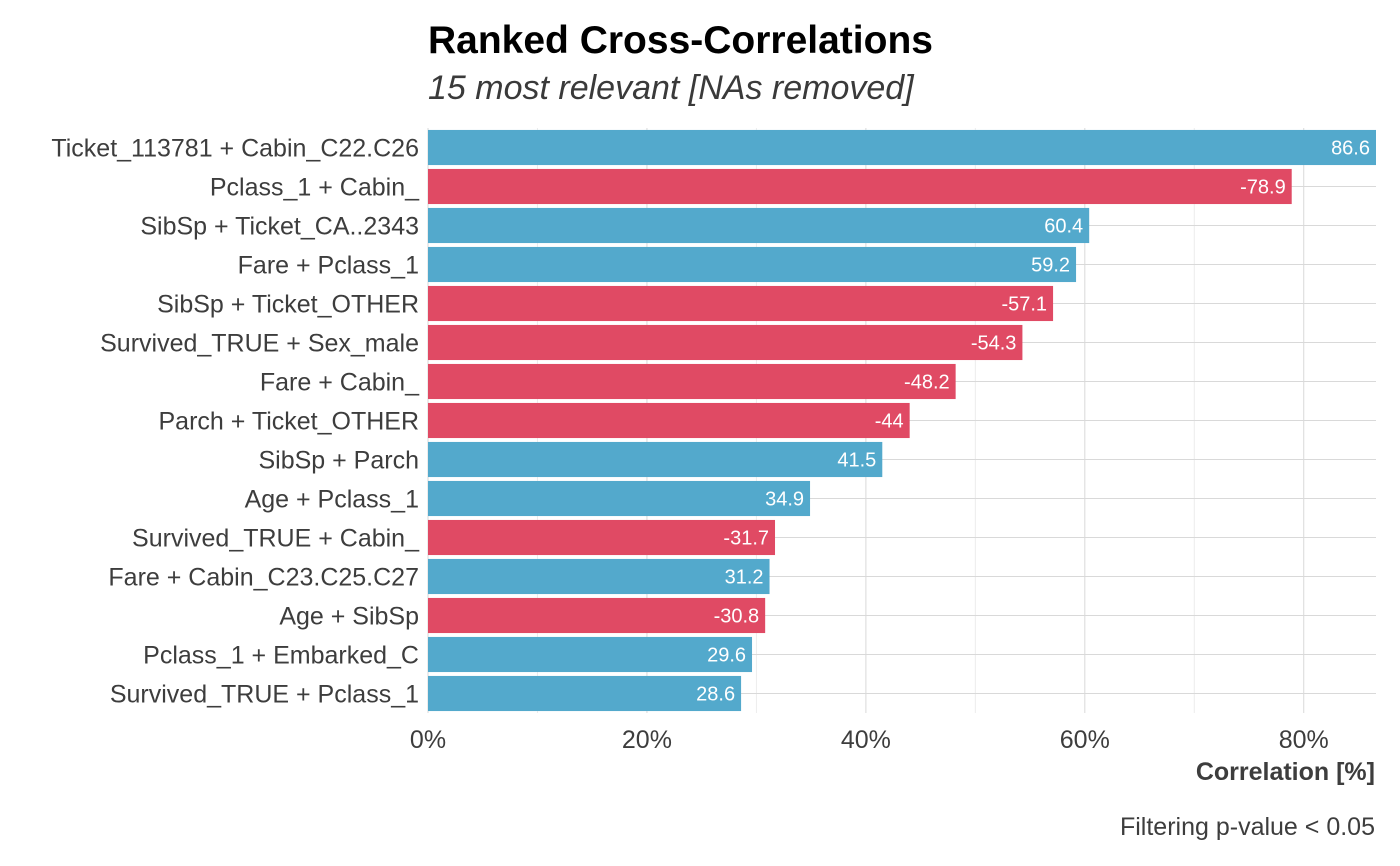 This screenshot has width=1400, height=866. I want to click on x-axis-label: Correlation [%], so click(1285, 772).